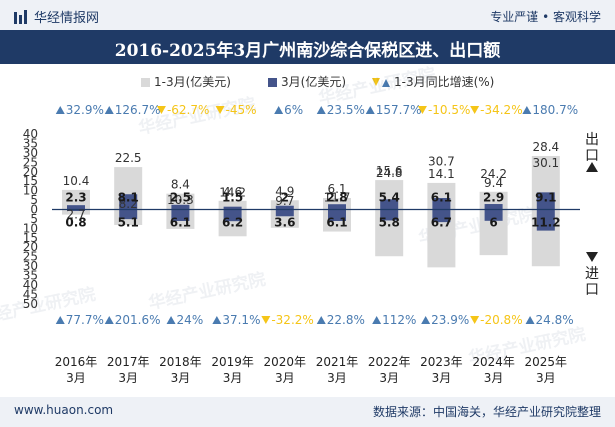 Image resolution: width=615 pixels, height=427 pixels. What do you see at coordinates (30, 257) in the screenshot?
I see `y-tick-label: 25` at bounding box center [30, 257].